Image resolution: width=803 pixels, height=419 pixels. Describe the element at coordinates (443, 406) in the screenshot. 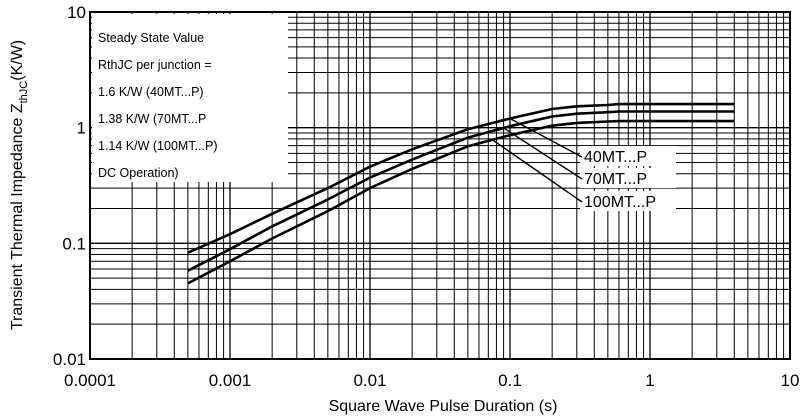

I see `x-axis-label: Square Wave Pulse Duration (s)` at that location.